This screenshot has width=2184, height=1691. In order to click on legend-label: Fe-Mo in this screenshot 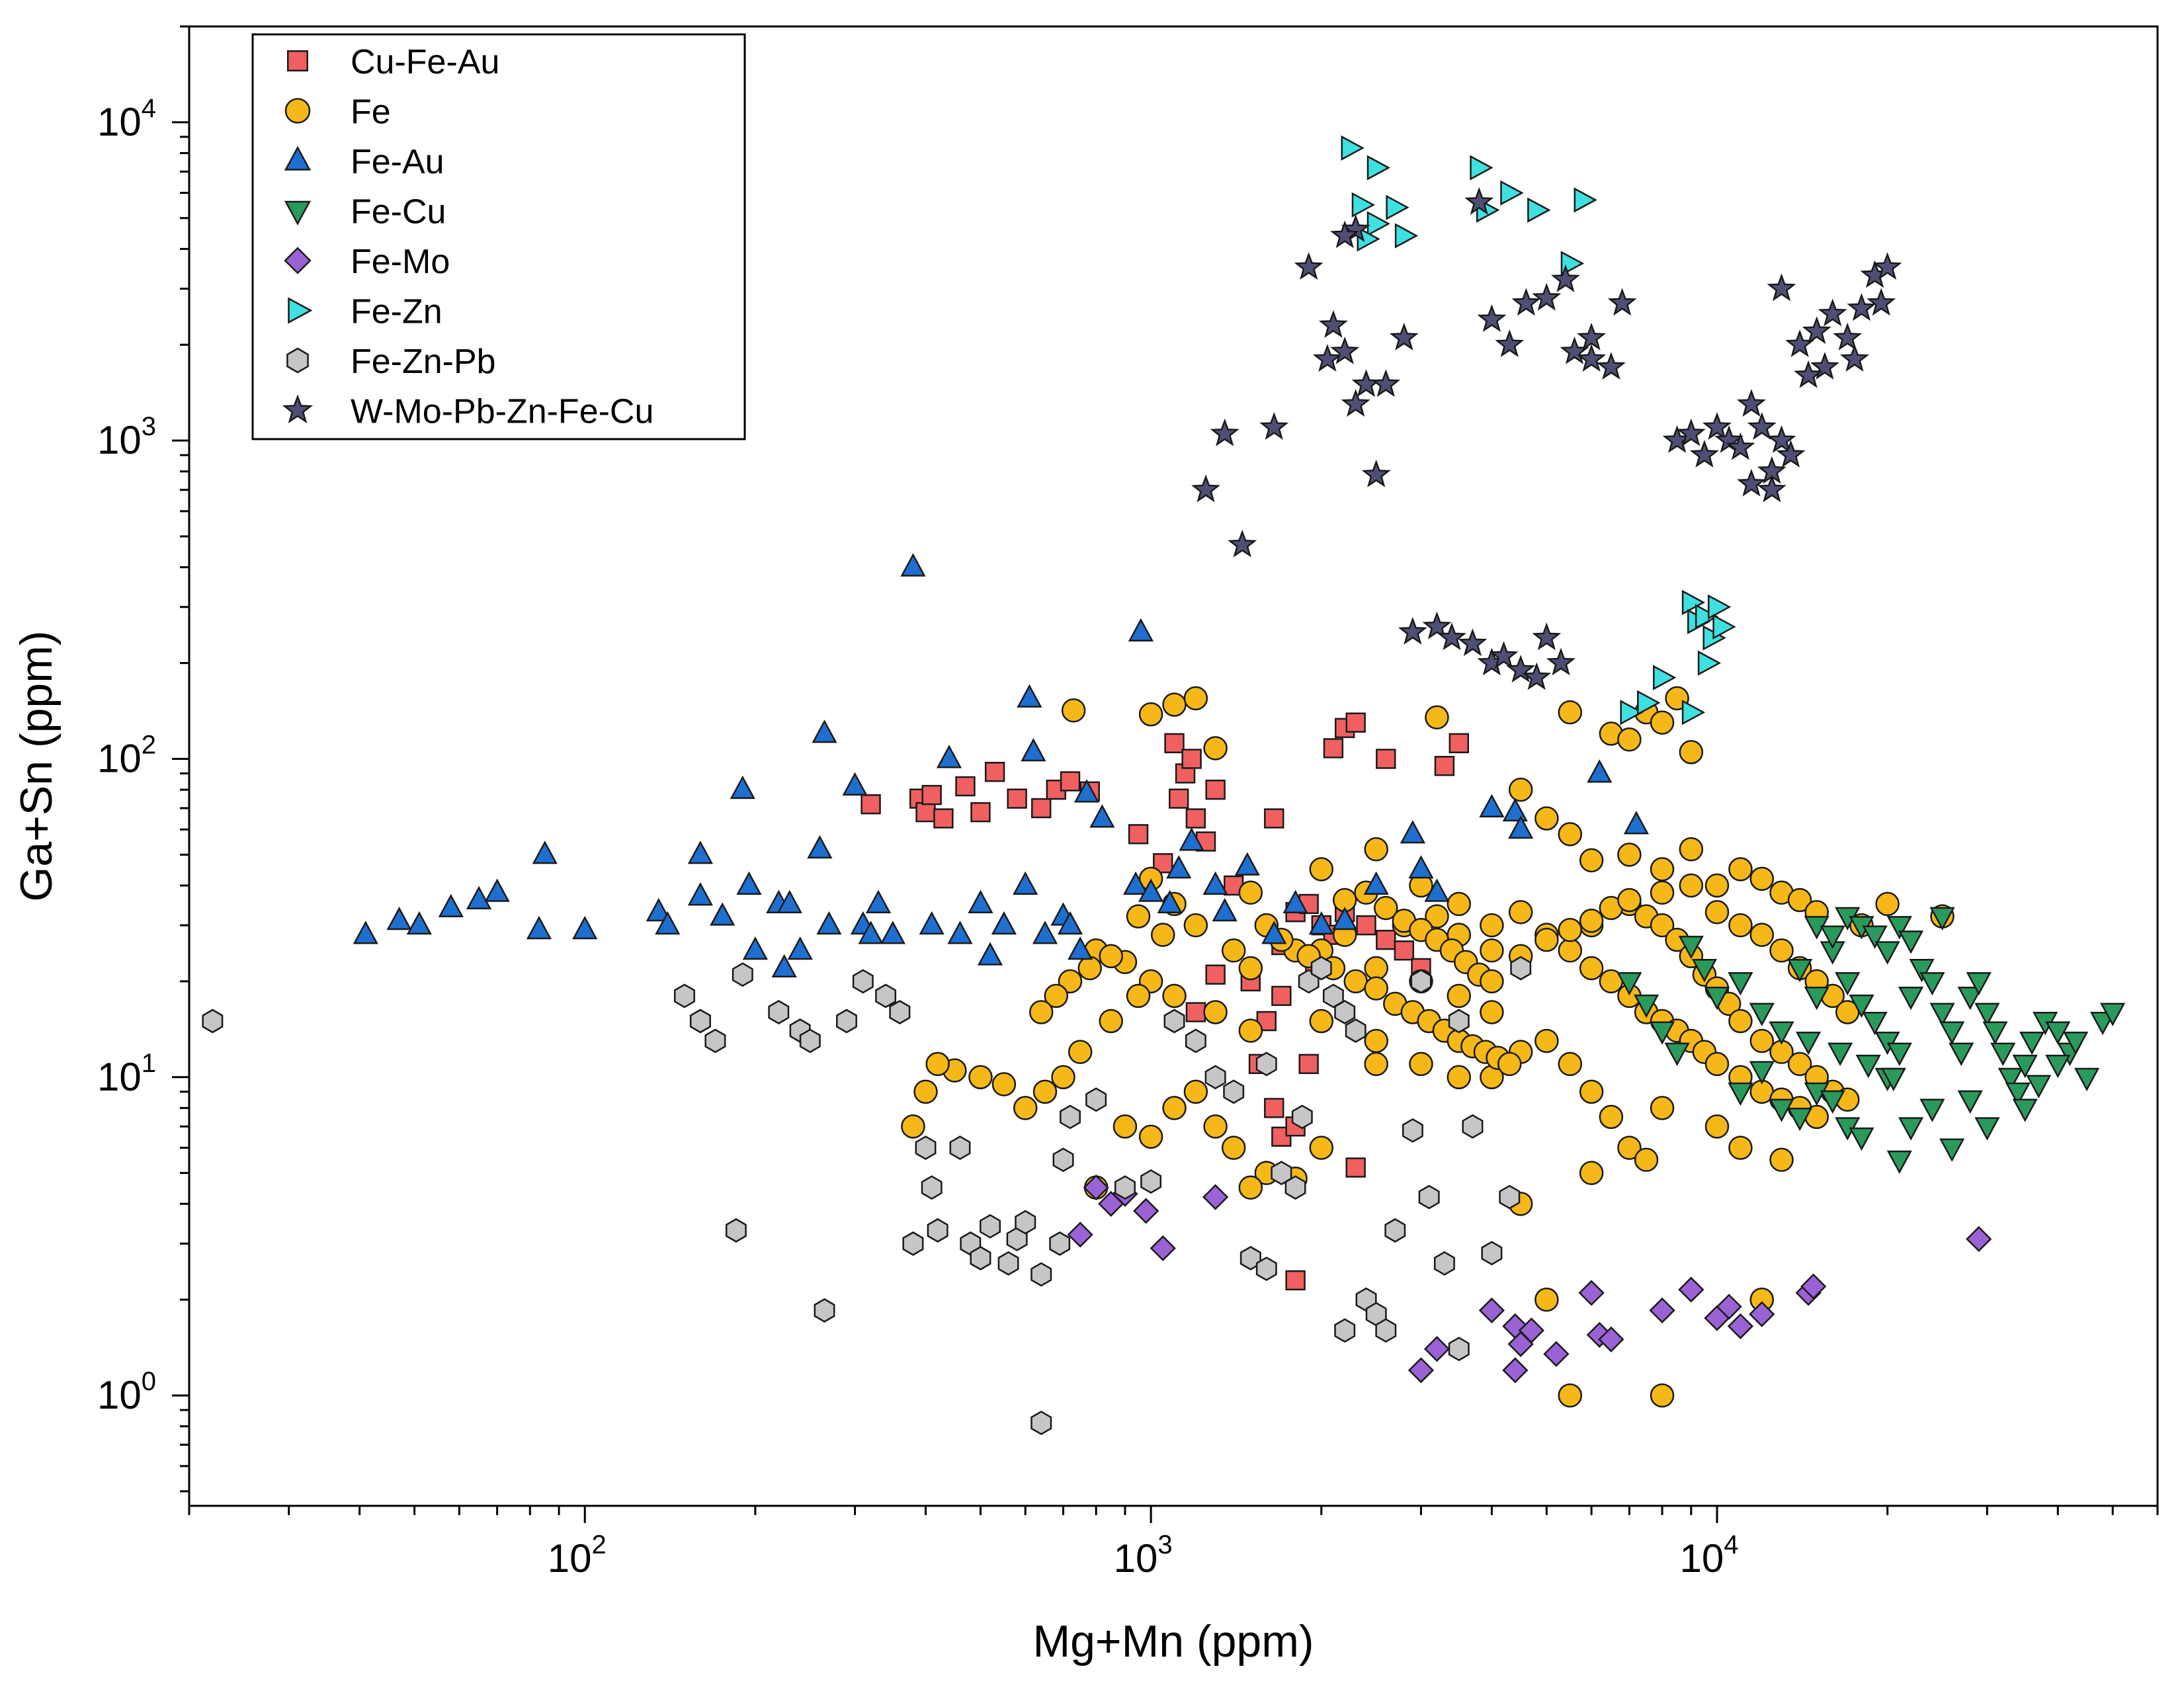, I will do `click(400, 262)`.